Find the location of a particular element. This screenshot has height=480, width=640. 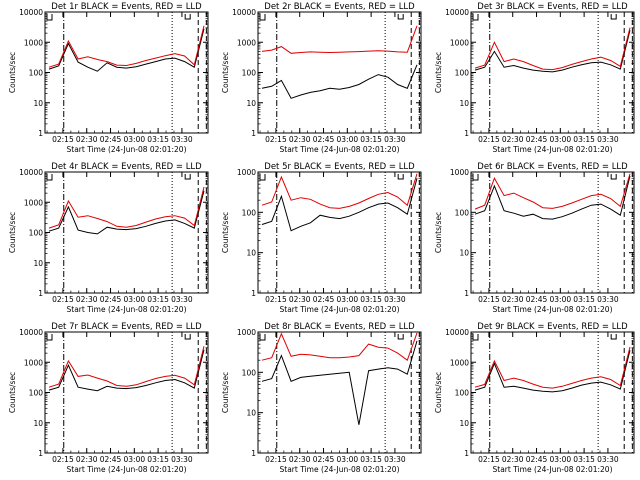

chart-title: Det 2r BLACK = Events, RED = LLD is located at coordinates (339, 7).